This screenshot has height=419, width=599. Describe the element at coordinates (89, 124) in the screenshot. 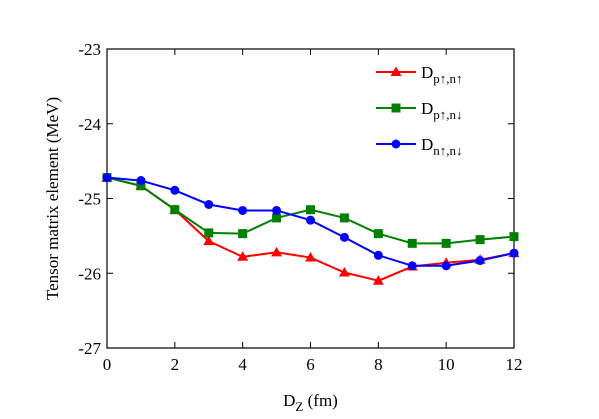

I see `y-tick-label: -24` at that location.